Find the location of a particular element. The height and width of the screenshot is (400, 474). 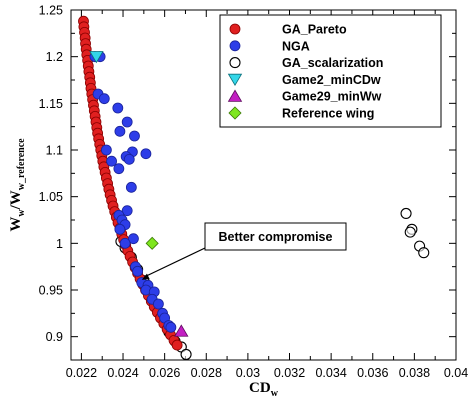

annotation-arrowhead is located at coordinates (145, 276).